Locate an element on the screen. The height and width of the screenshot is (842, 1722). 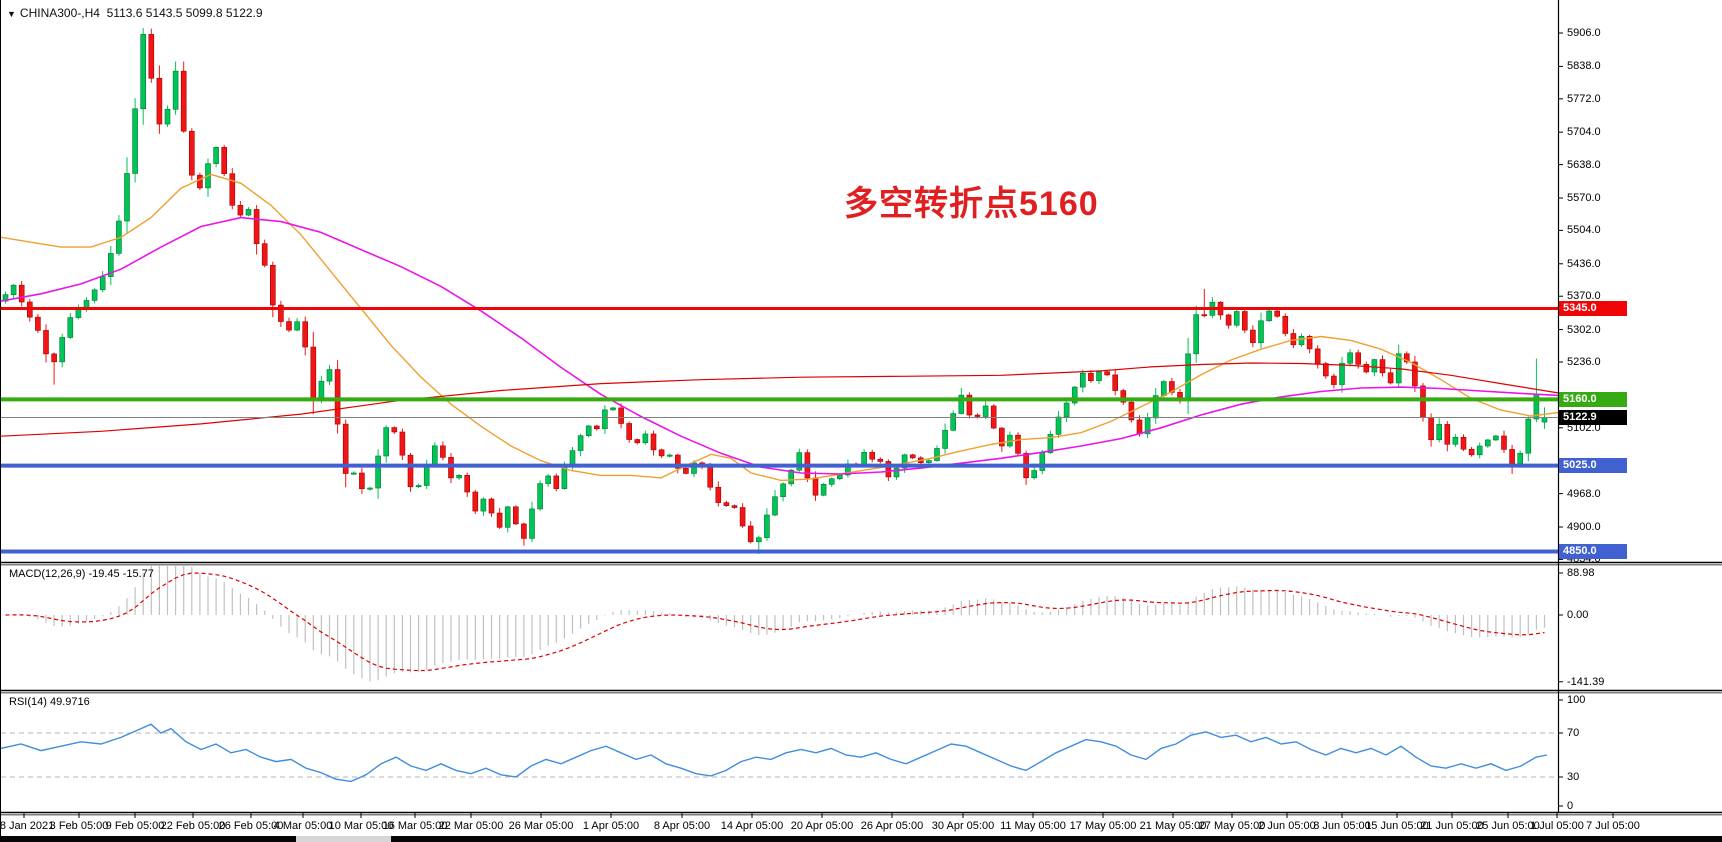
price-axis-label: 5704.0 is located at coordinates (1584, 132).